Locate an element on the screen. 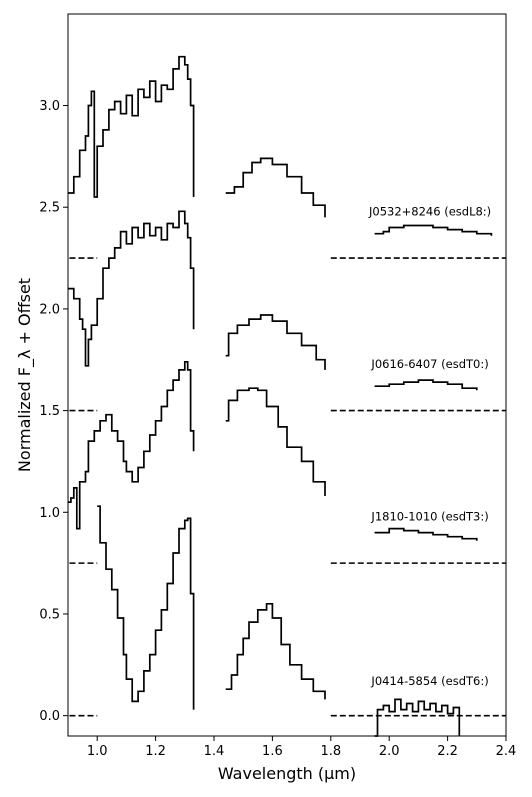 The image size is (532, 797). x-tick-label: 2.0 is located at coordinates (389, 751).